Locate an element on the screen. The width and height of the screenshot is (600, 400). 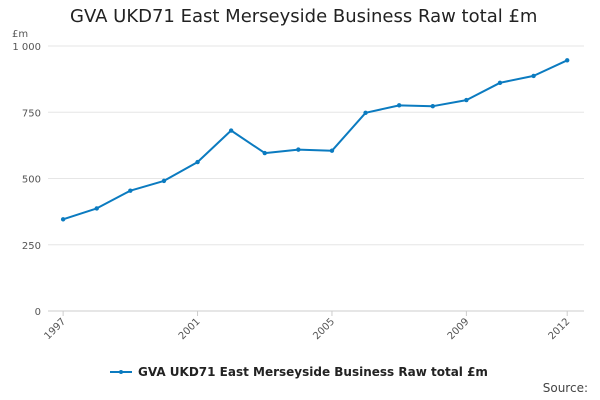
y-unit-label: £m is located at coordinates (20, 34).